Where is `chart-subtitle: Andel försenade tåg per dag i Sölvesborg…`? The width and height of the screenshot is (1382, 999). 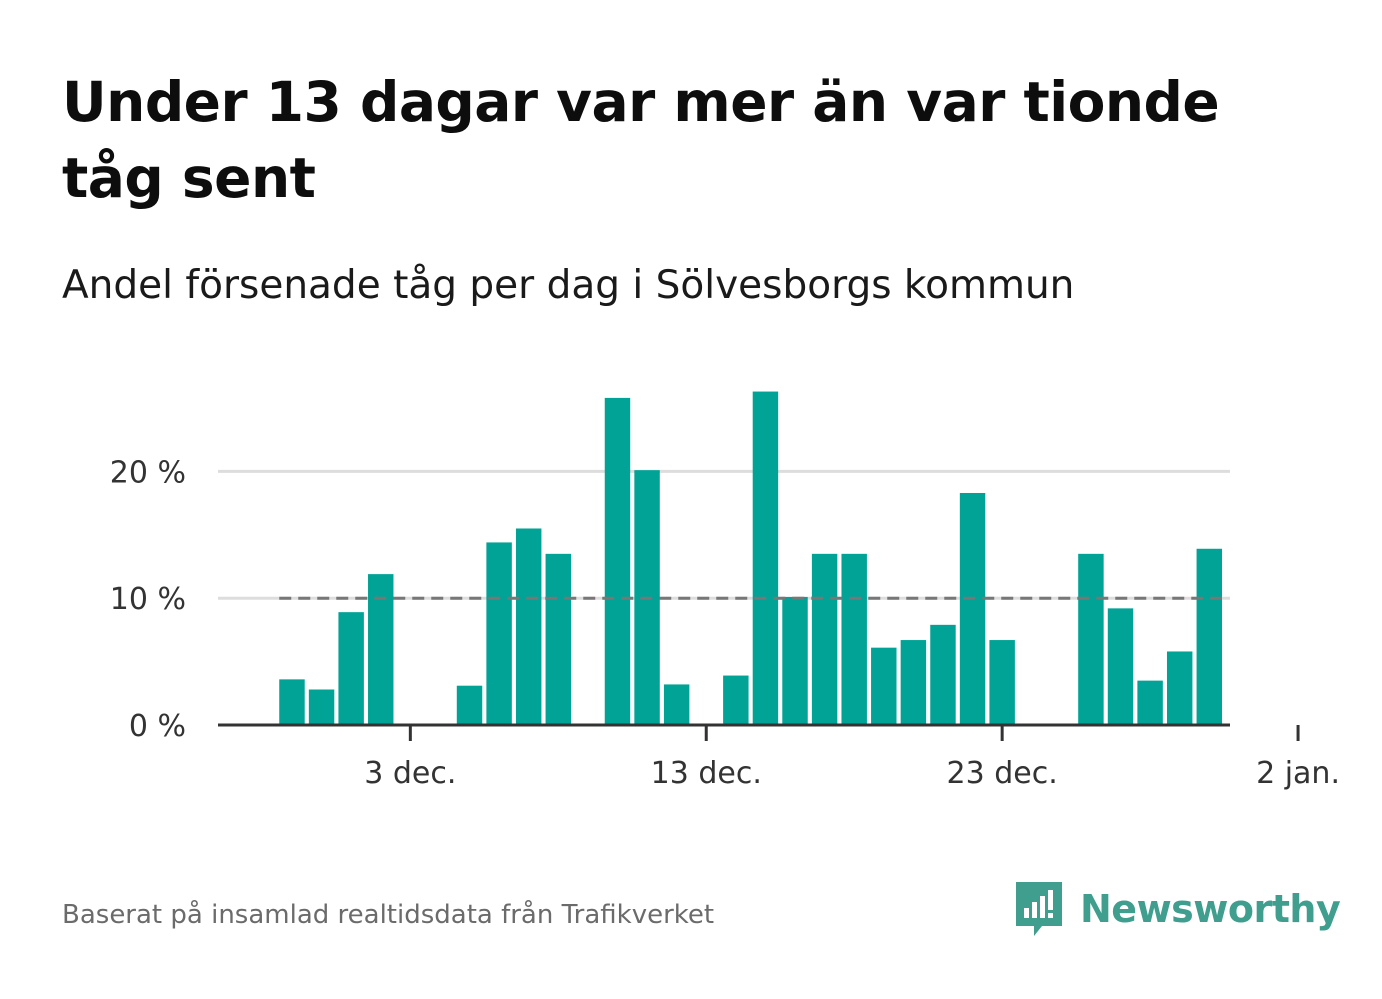 chart-subtitle: Andel försenade tåg per dag i Sölvesborg… is located at coordinates (568, 285).